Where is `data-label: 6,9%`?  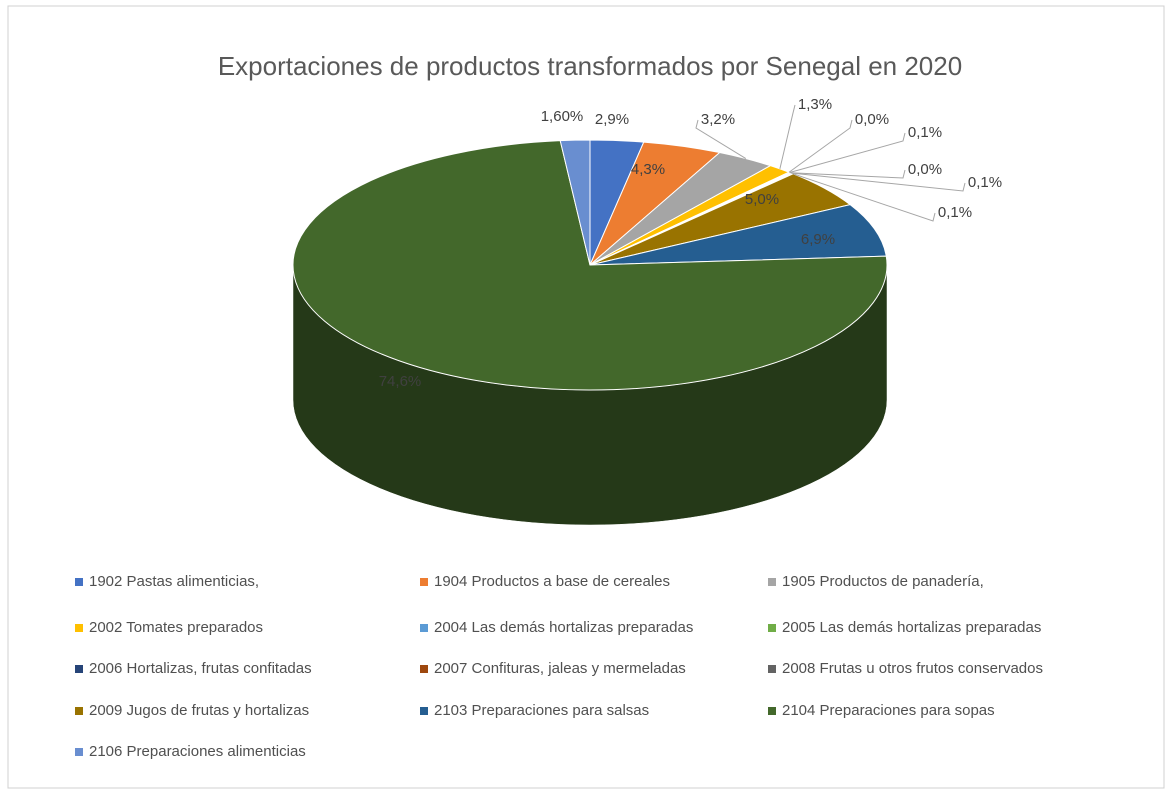
data-label: 6,9% is located at coordinates (818, 239).